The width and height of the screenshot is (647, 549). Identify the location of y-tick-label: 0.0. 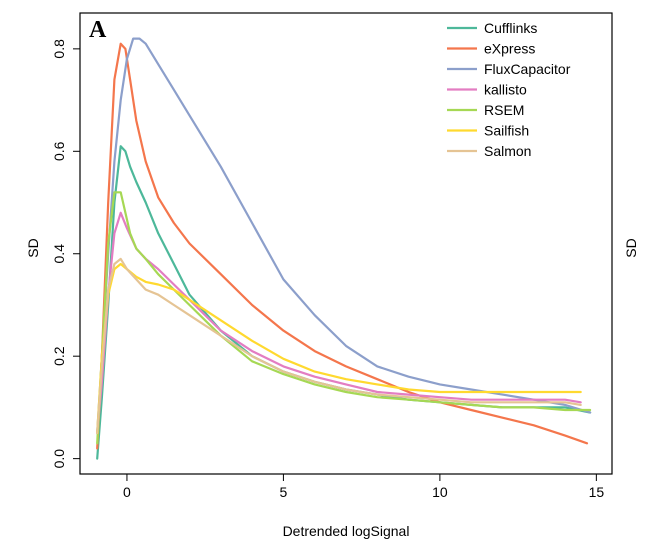
(59, 459).